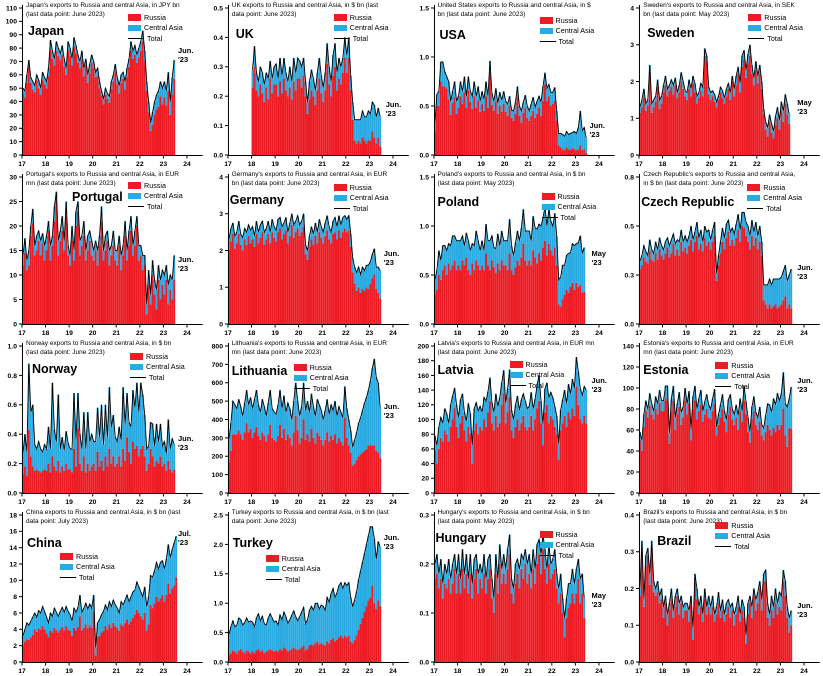 The height and width of the screenshot is (676, 823). What do you see at coordinates (666, 370) in the screenshot?
I see `country-label: Estonia` at bounding box center [666, 370].